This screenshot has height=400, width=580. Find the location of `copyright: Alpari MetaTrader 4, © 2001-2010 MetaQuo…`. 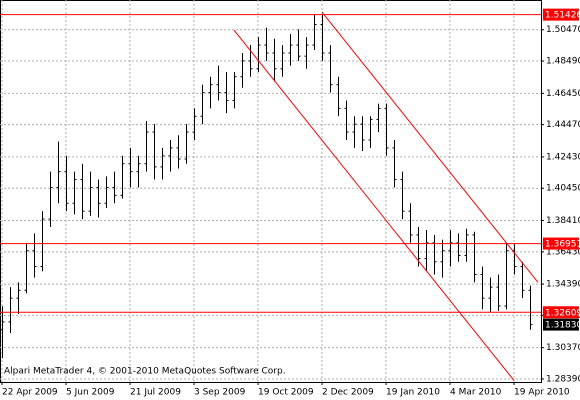

copyright: Alpari MetaTrader 4, © 2001-2010 MetaQuo… is located at coordinates (145, 372).